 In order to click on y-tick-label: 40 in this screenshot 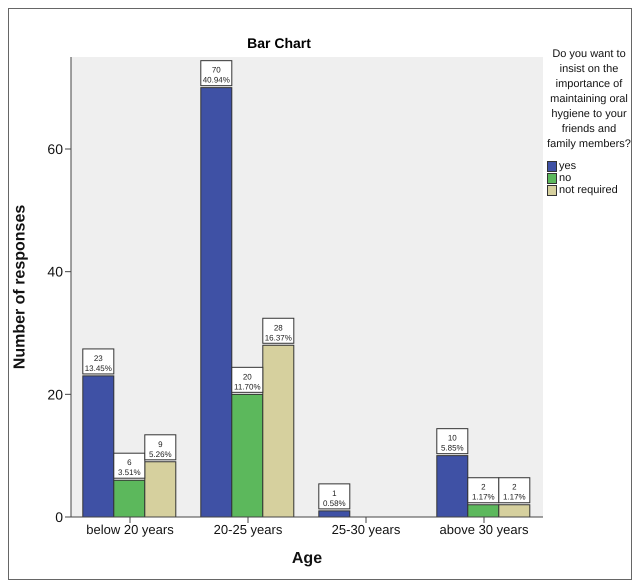, I will do `click(55, 272)`.